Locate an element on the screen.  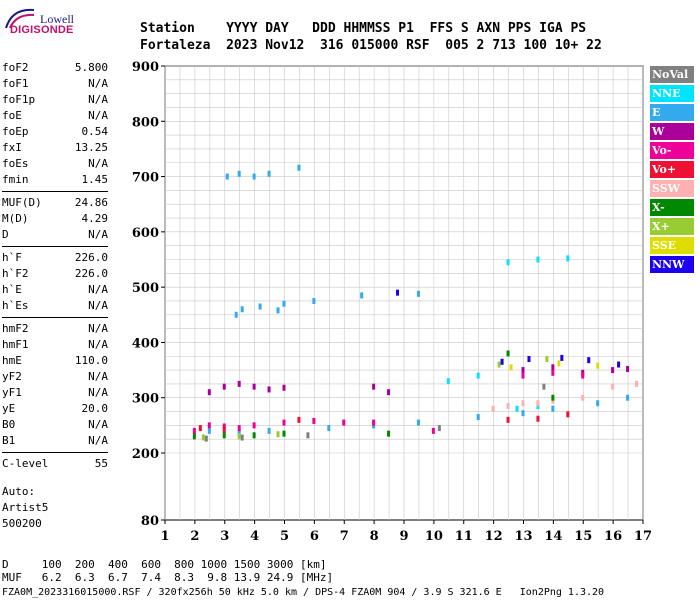
data-point-sse is located at coordinates (511, 367).